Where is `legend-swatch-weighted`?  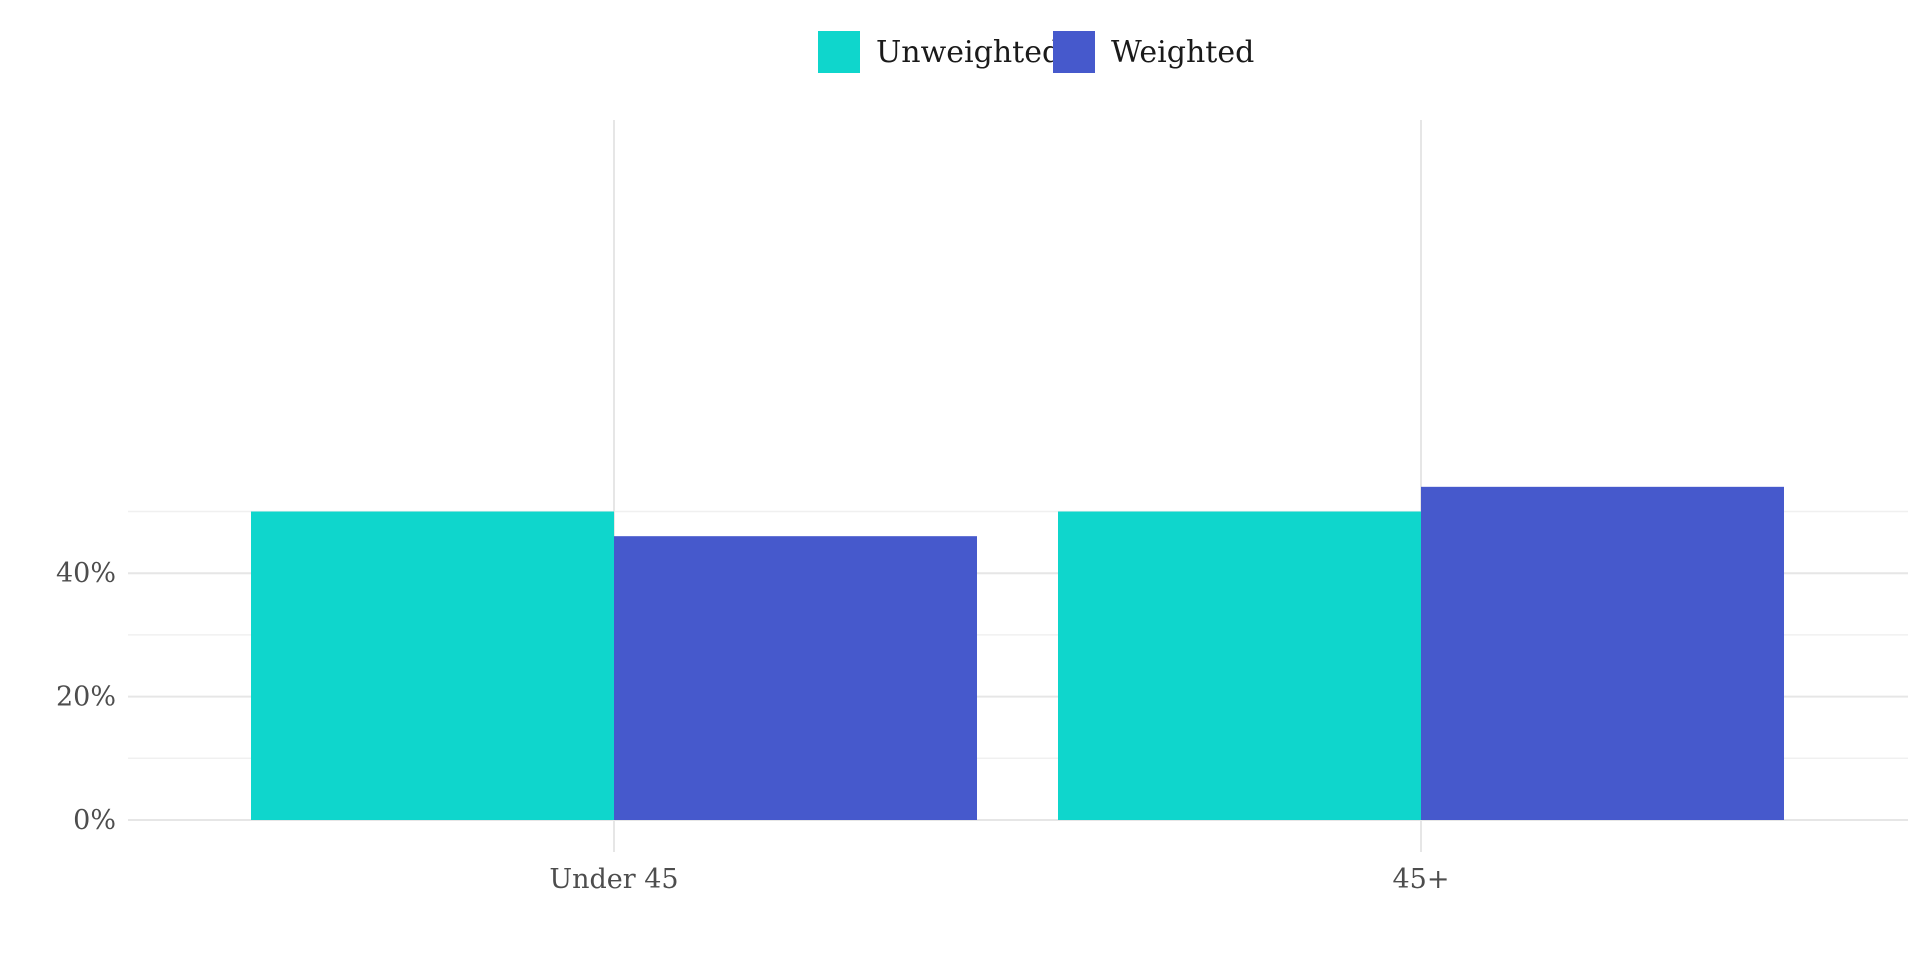 legend-swatch-weighted is located at coordinates (1074, 52).